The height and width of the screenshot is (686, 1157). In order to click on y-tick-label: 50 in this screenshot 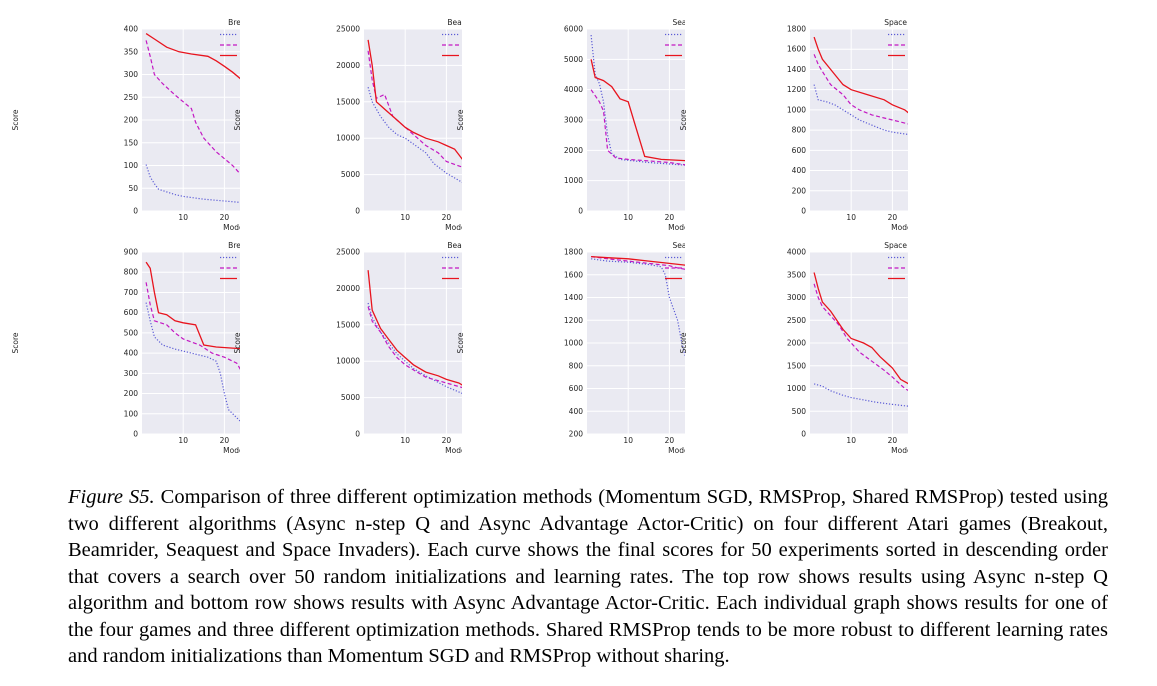, I will do `click(133, 188)`.